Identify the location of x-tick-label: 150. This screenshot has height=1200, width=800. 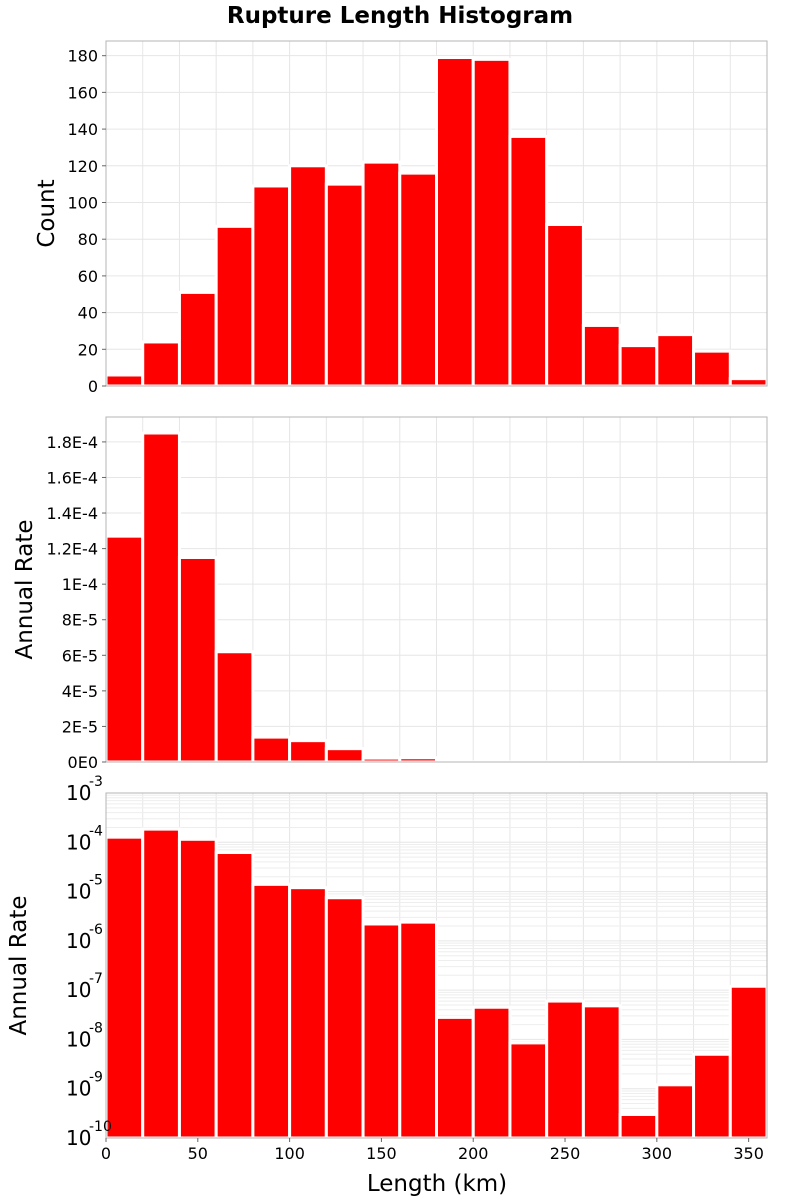
(381, 1153).